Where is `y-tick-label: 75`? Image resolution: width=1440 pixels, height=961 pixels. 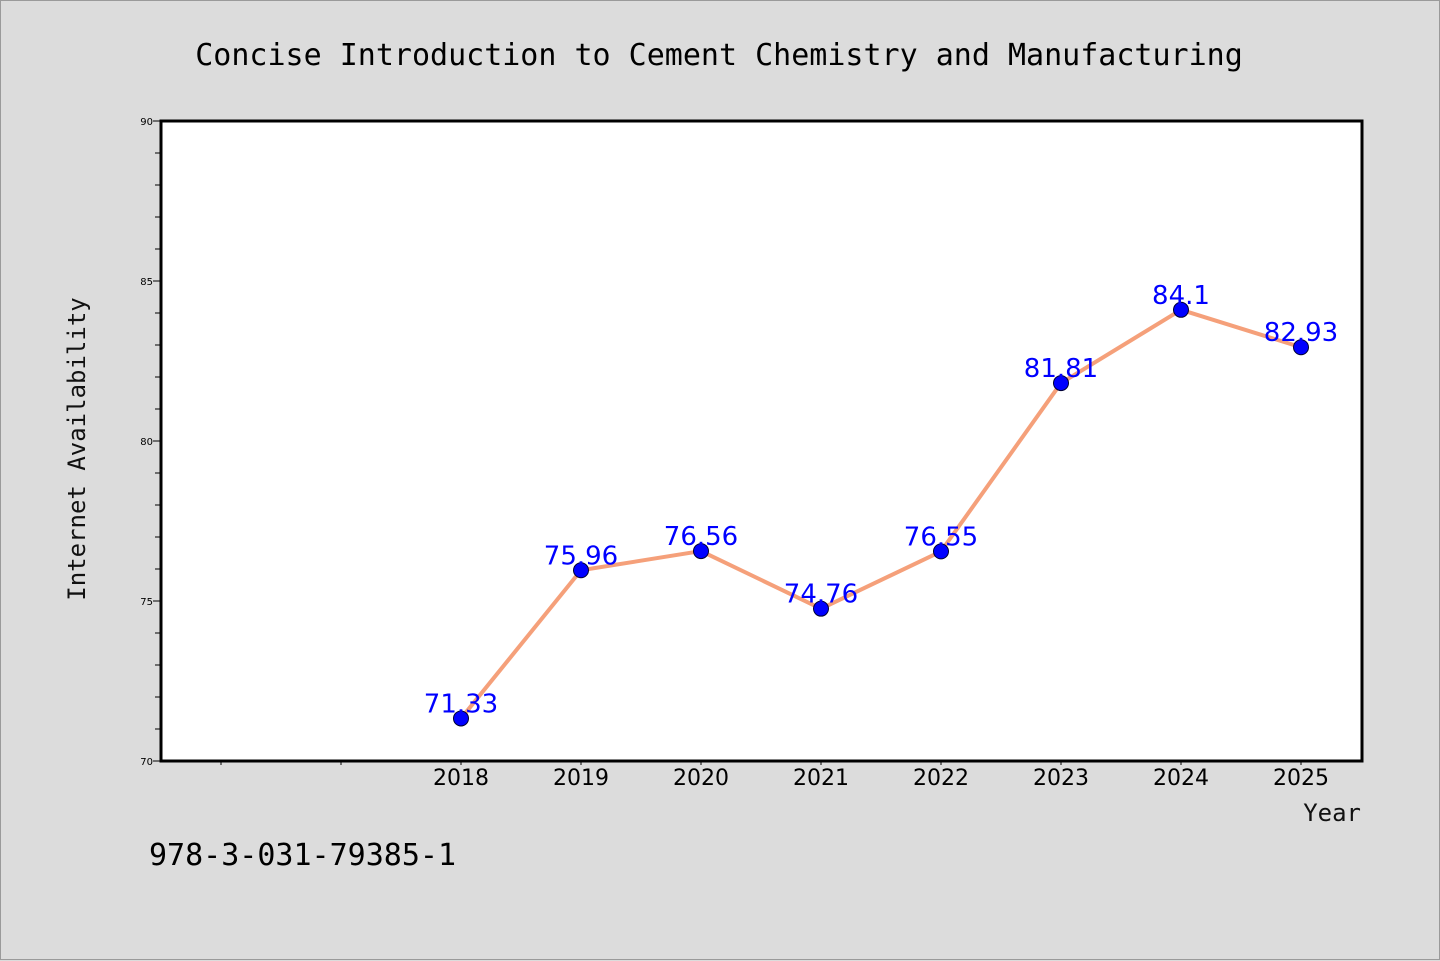 y-tick-label: 75 is located at coordinates (146, 602).